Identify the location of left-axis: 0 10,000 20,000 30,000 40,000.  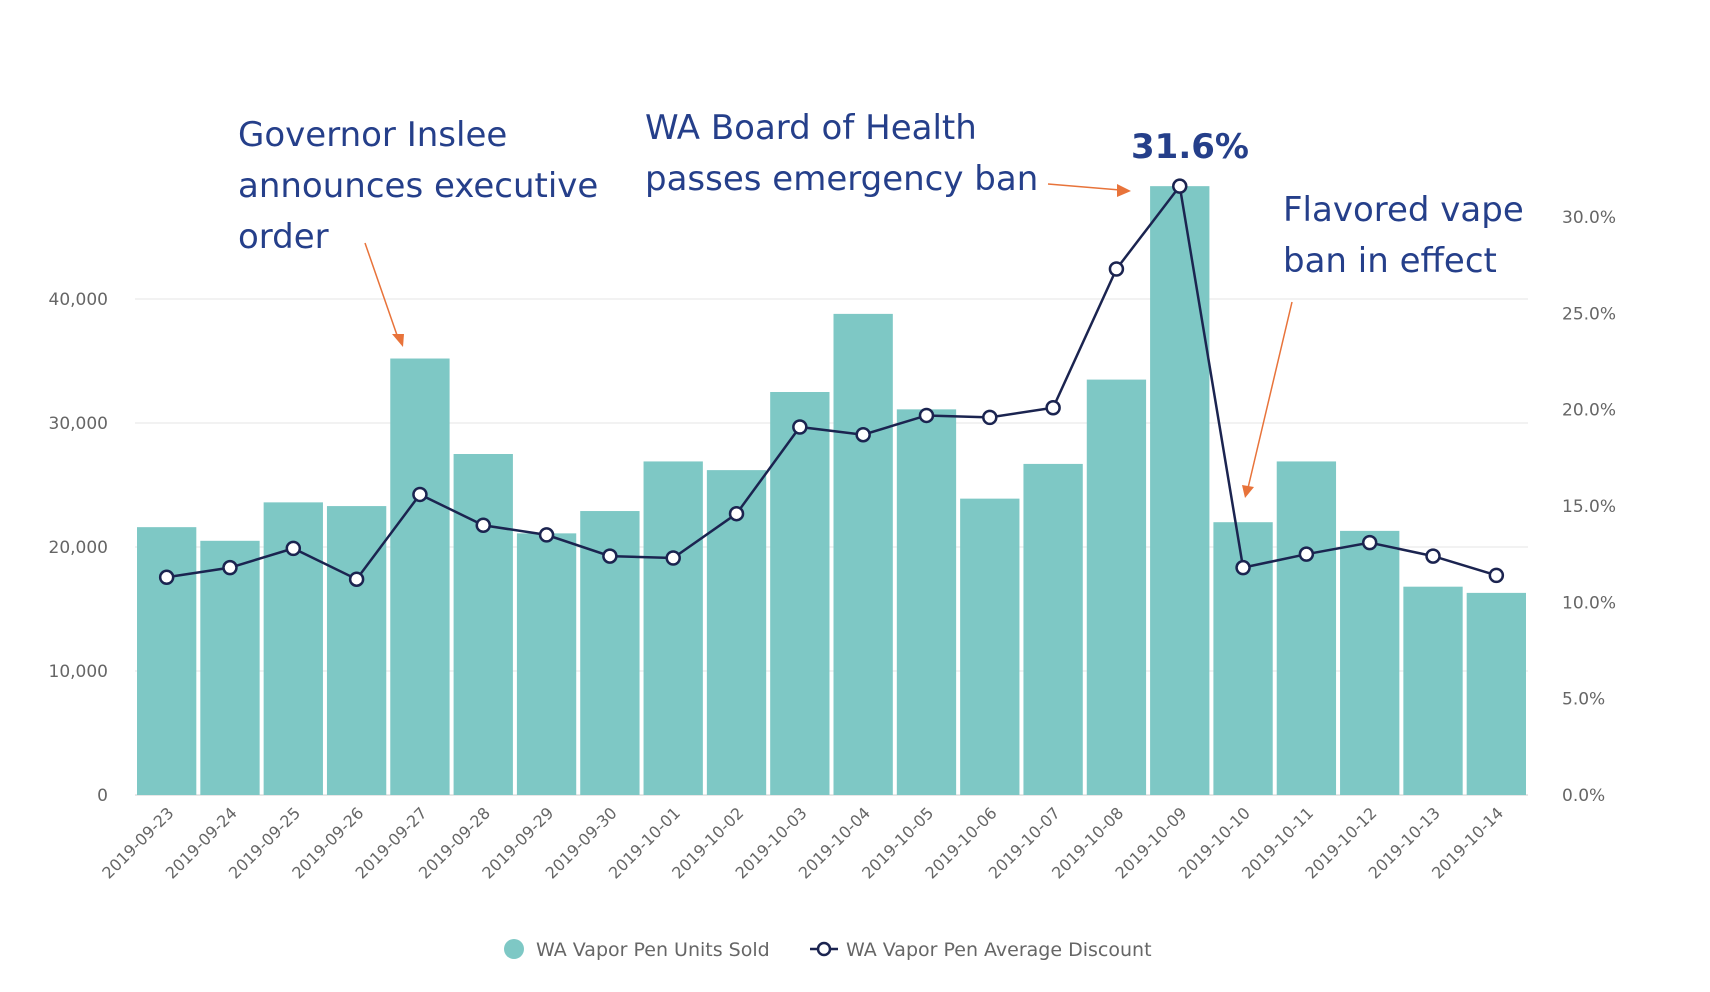
(78, 548).